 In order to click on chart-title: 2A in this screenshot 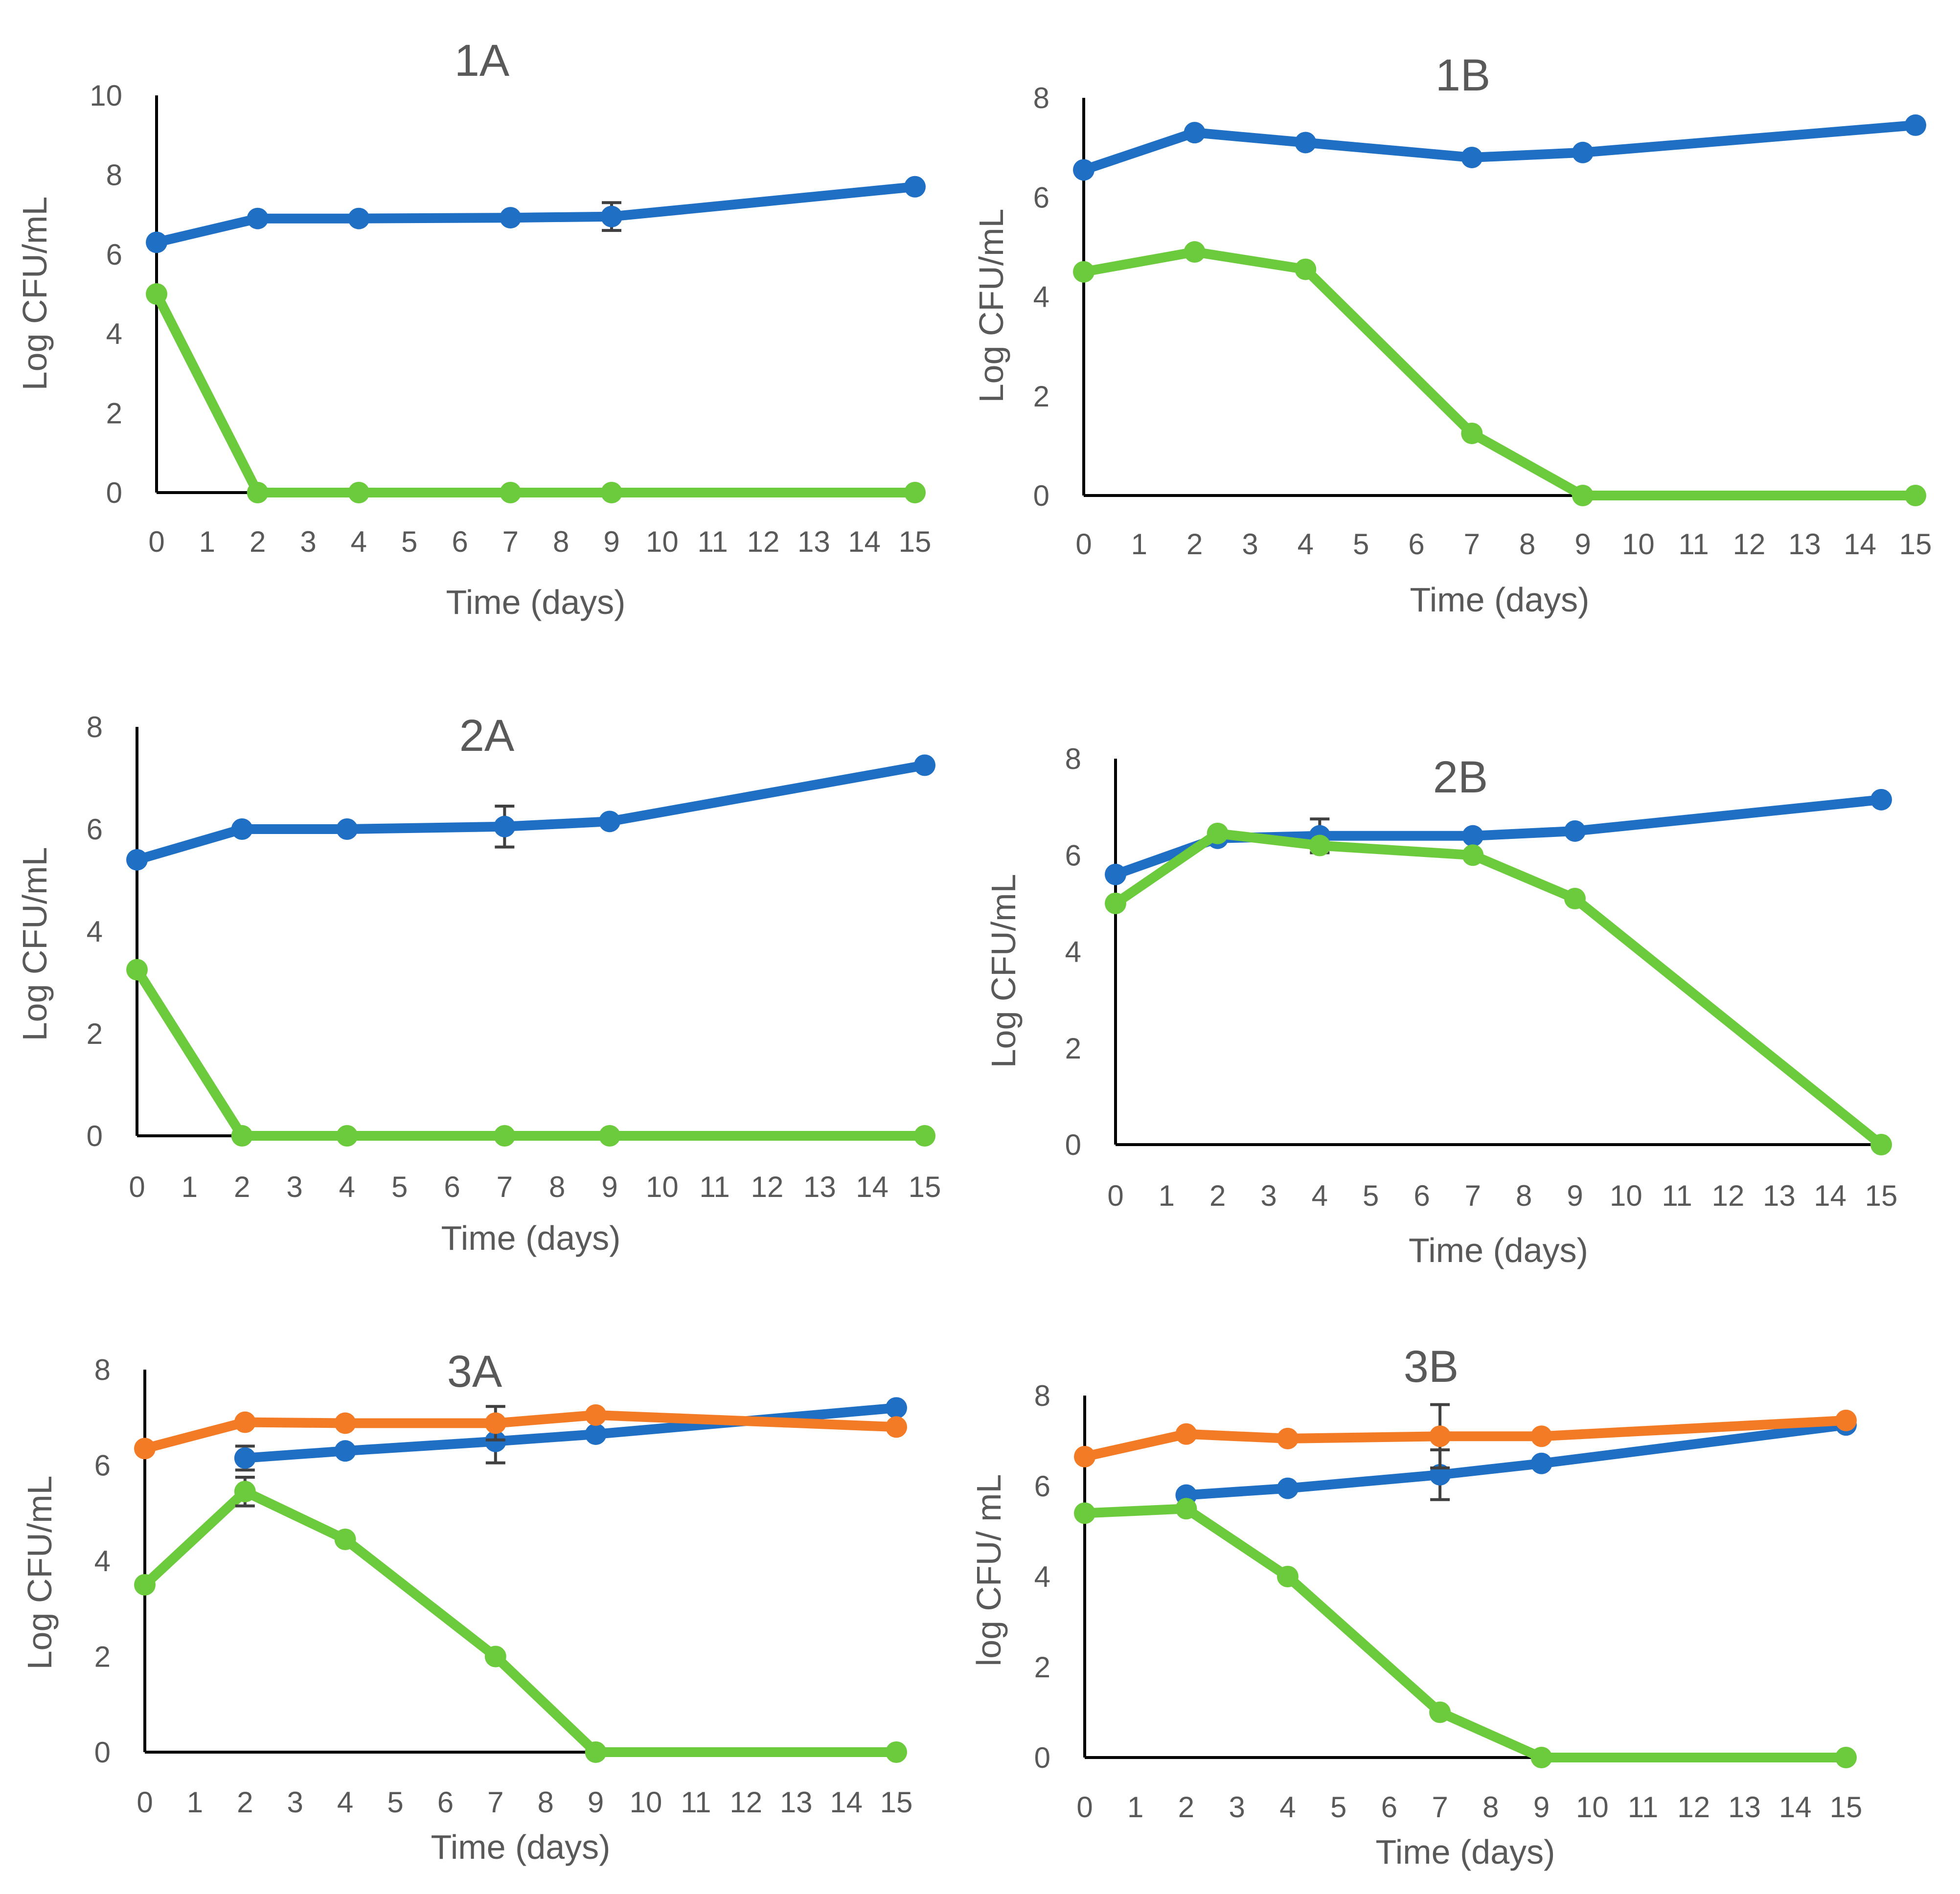, I will do `click(487, 736)`.